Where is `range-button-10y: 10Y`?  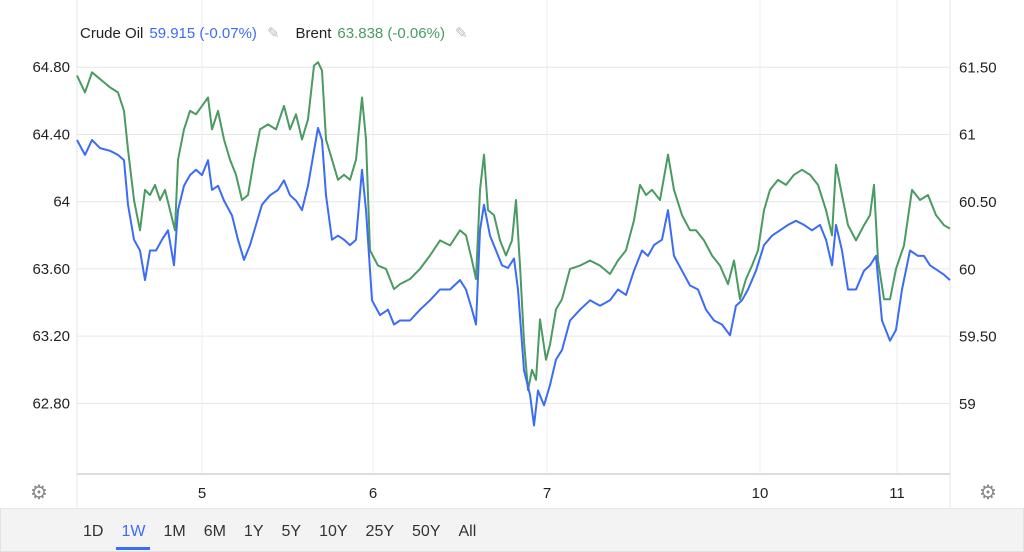 range-button-10y: 10Y is located at coordinates (333, 531).